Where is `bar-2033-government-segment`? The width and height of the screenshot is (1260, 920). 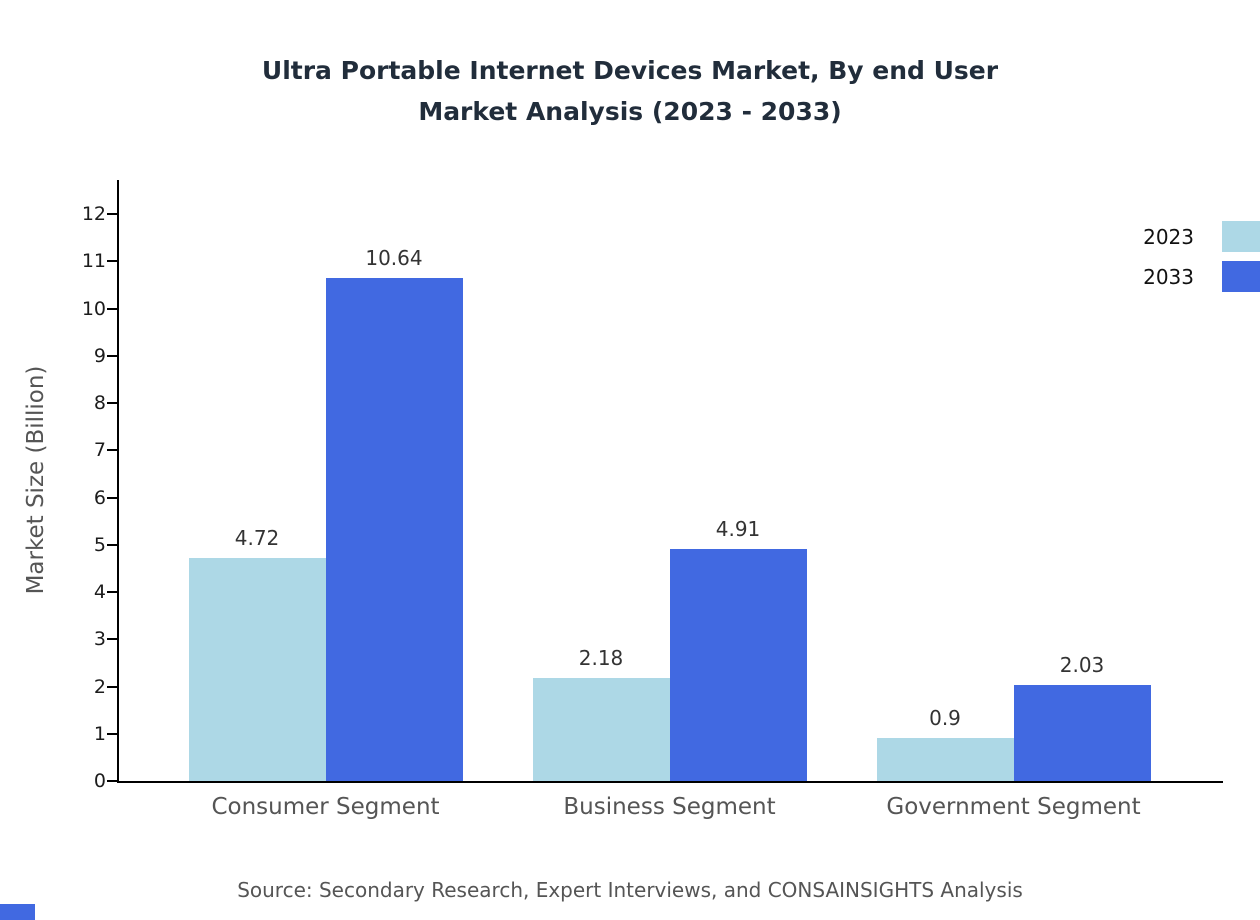 bar-2033-government-segment is located at coordinates (1082, 733).